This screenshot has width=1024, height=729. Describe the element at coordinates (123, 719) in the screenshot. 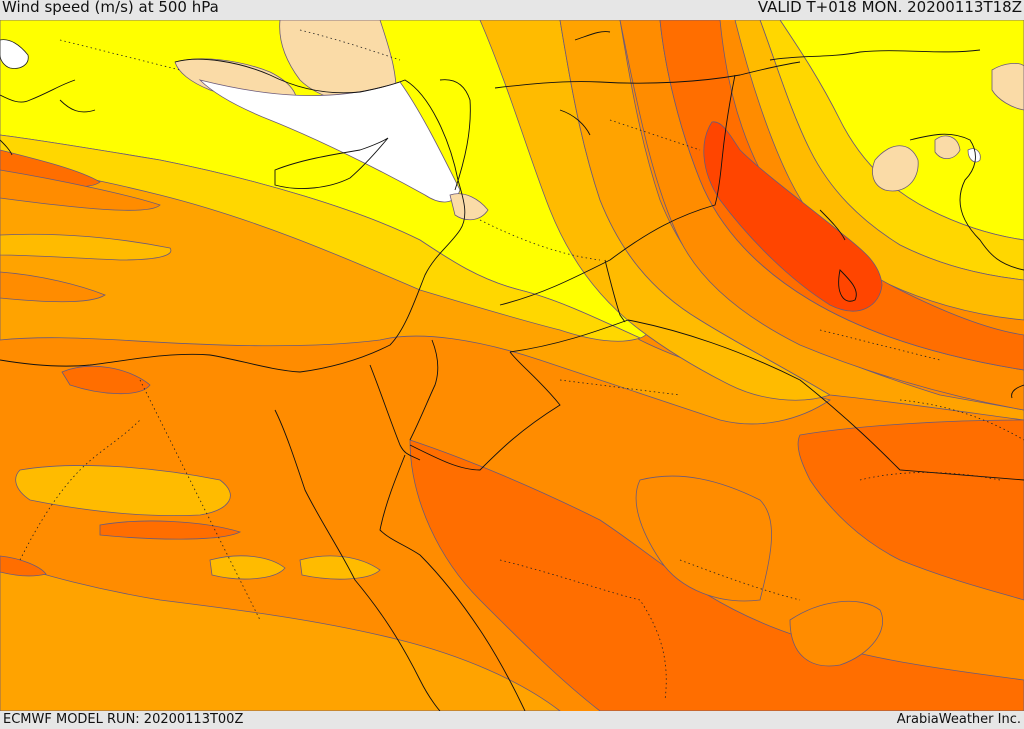

I see `model-run: ECMWF MODEL RUN: 20200113T00Z` at that location.